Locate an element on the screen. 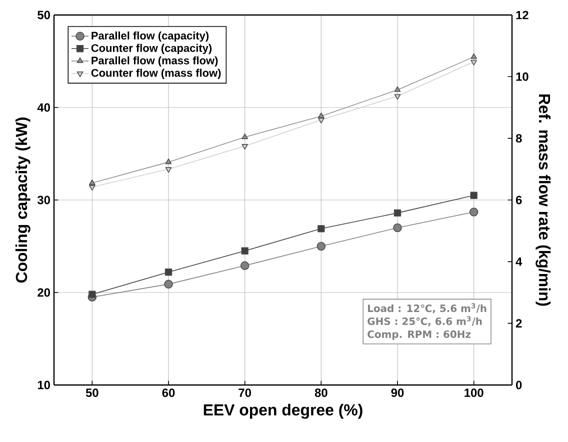 This screenshot has width=568, height=442. annotation: Load : 12℃, 5.6 m$^{3}$/h is located at coordinates (427, 308).